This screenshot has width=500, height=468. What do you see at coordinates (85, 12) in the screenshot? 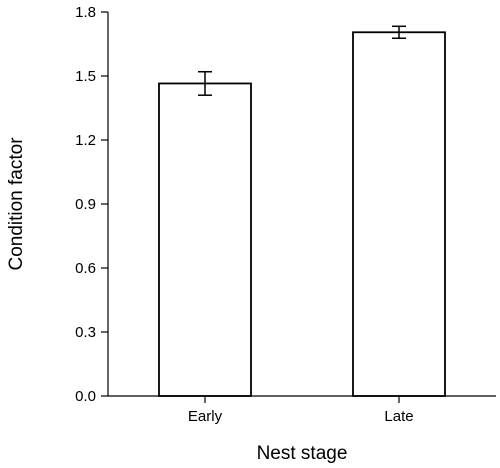
I see `y-tick-label: 1.8` at bounding box center [85, 12].